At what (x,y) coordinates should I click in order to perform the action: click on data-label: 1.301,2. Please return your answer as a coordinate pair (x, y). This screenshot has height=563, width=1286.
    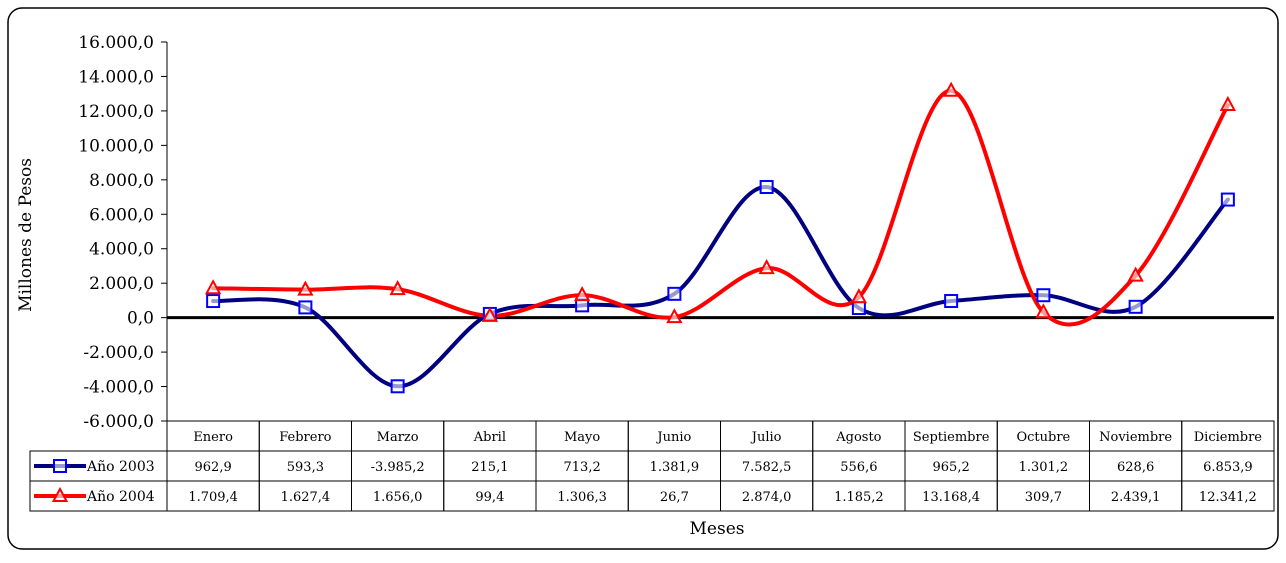
    Looking at the image, I should click on (1044, 467).